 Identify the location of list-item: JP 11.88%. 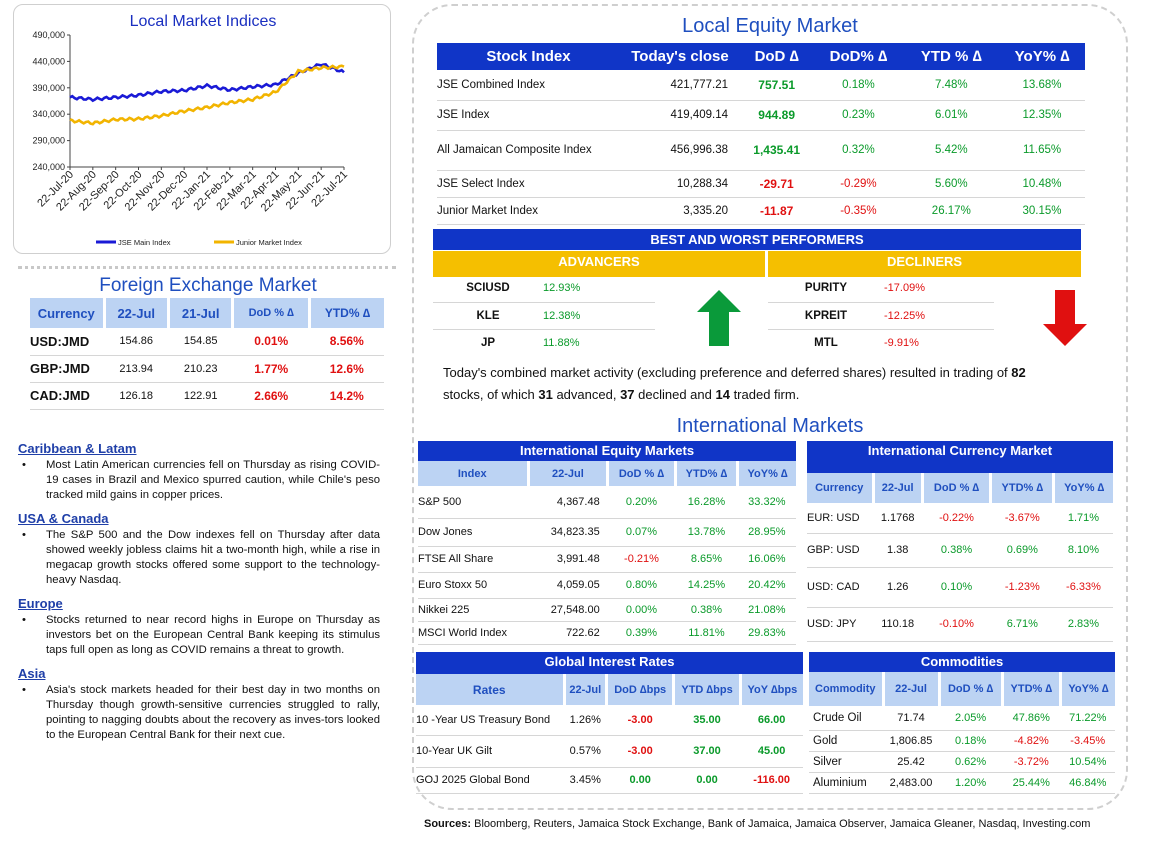
(544, 342).